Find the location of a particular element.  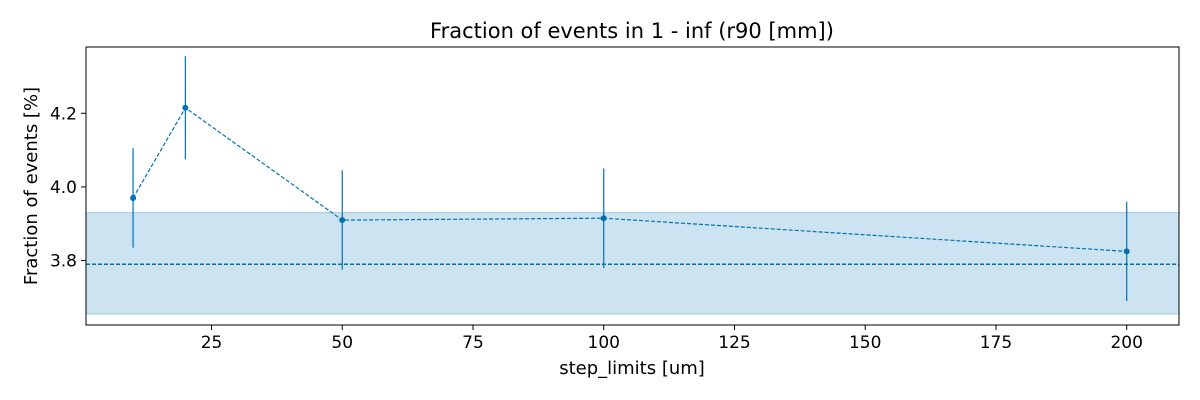

y-tick-label: 3.8 is located at coordinates (63, 262).